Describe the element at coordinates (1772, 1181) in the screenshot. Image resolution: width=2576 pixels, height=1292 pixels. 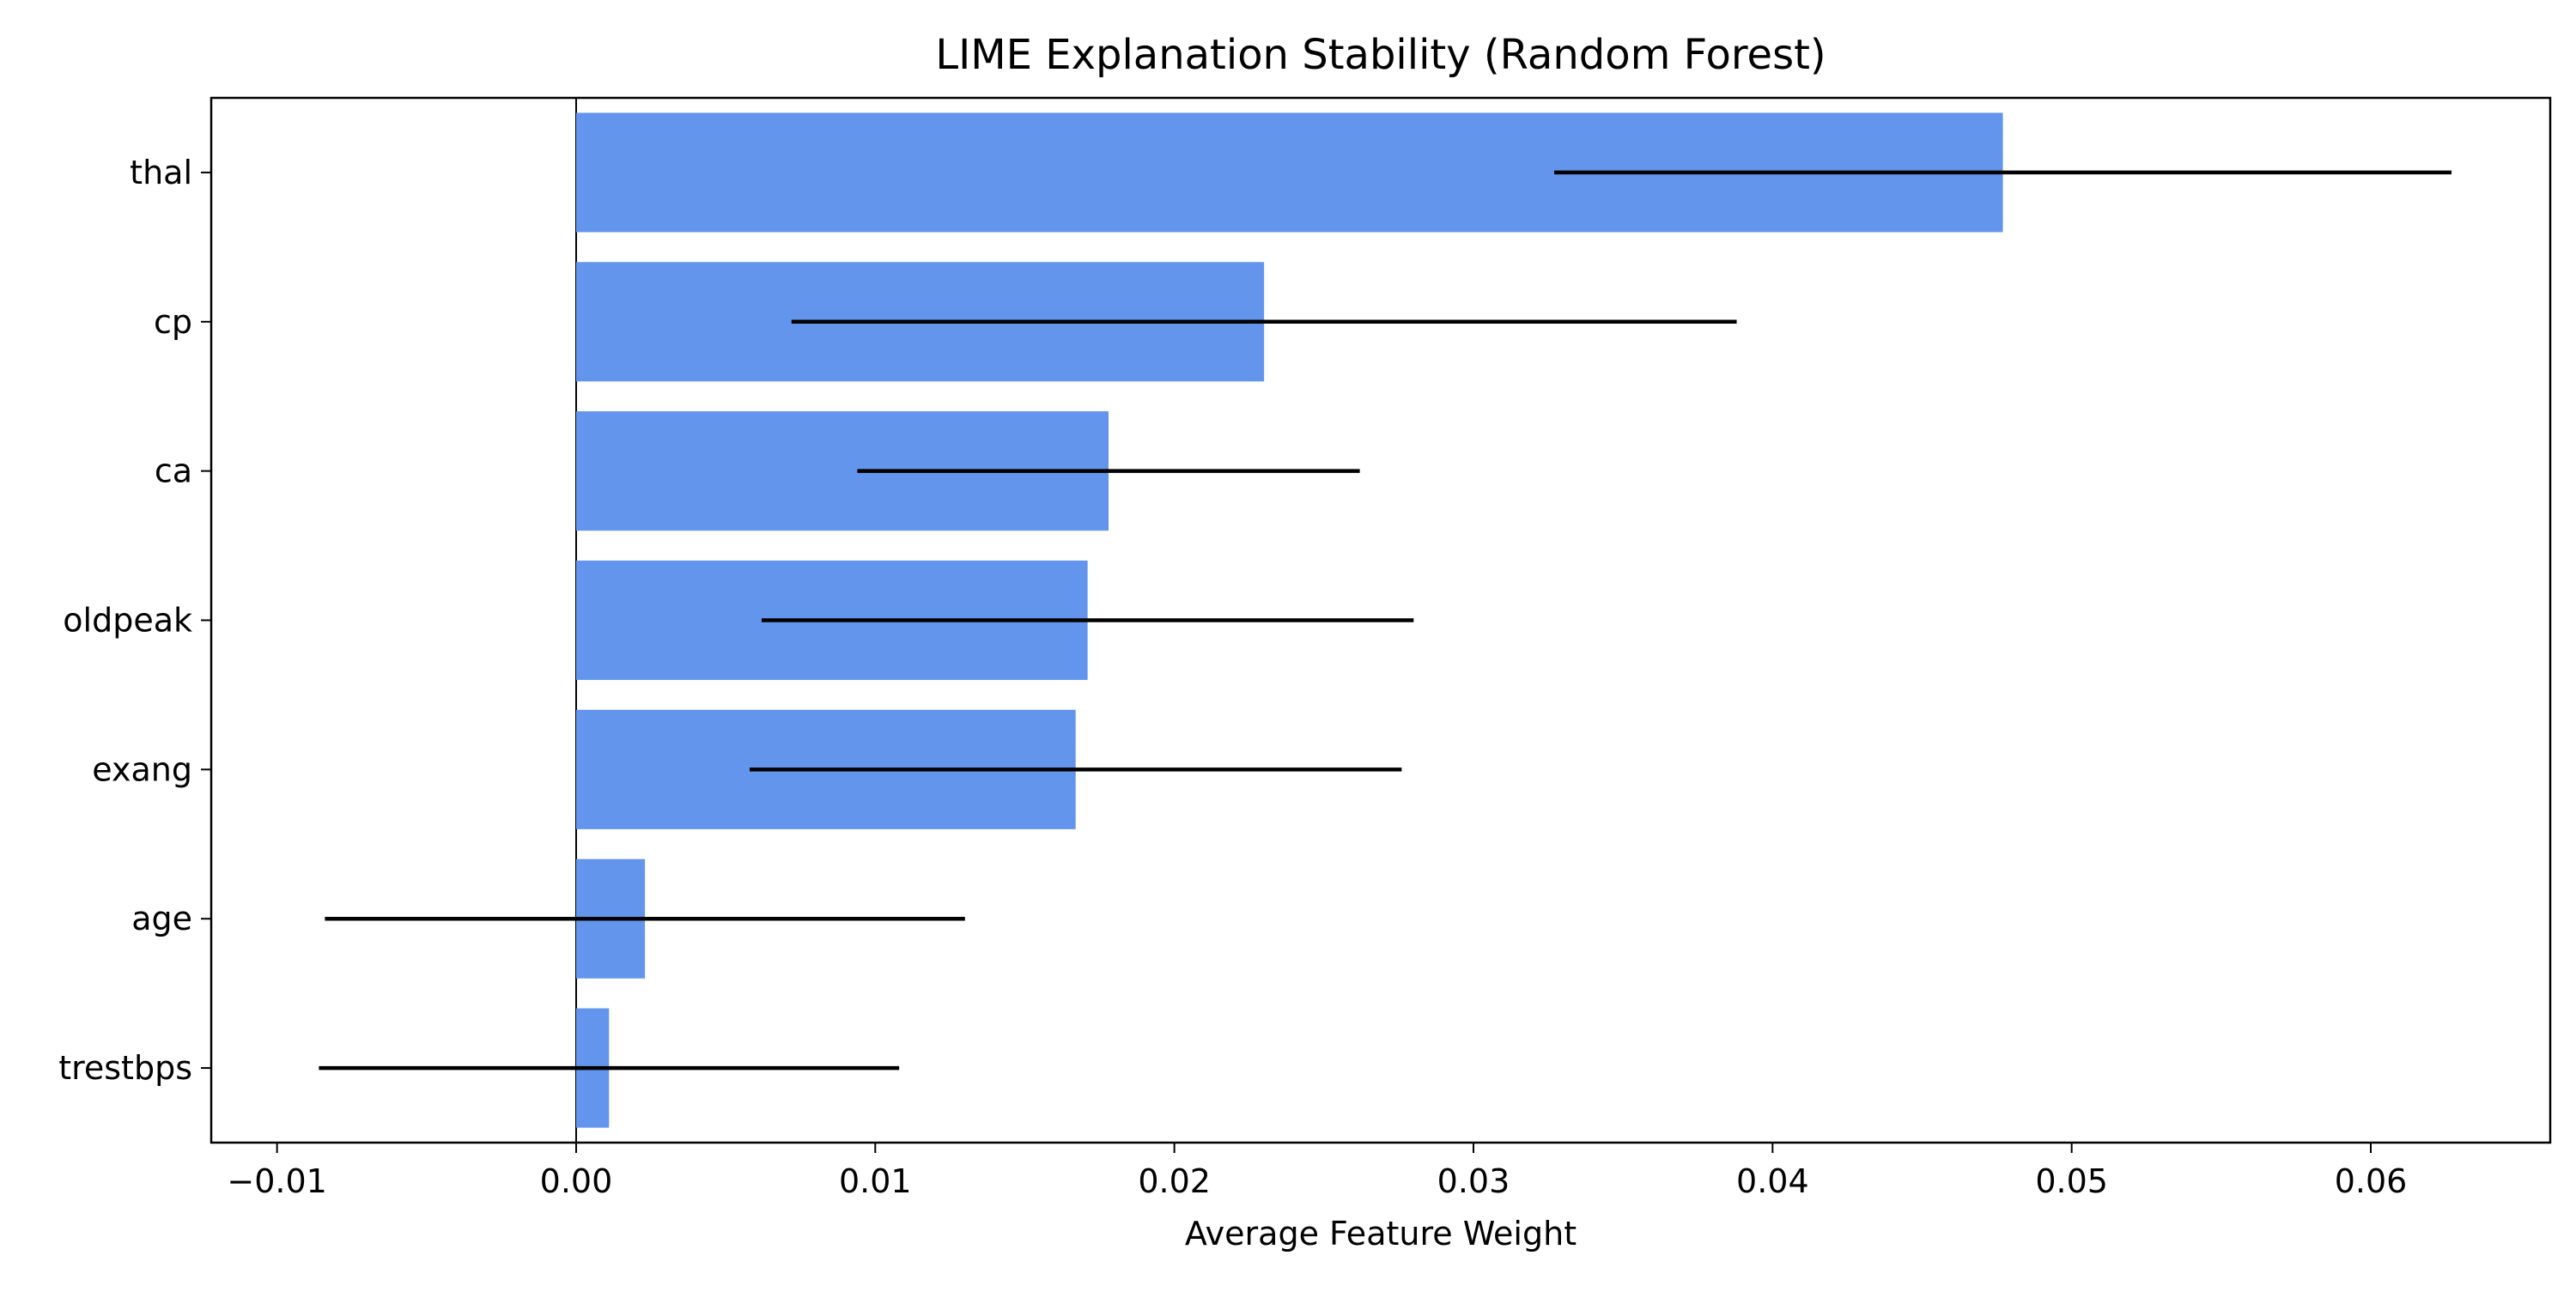
I see `x-tick-label-5: 0.04` at that location.